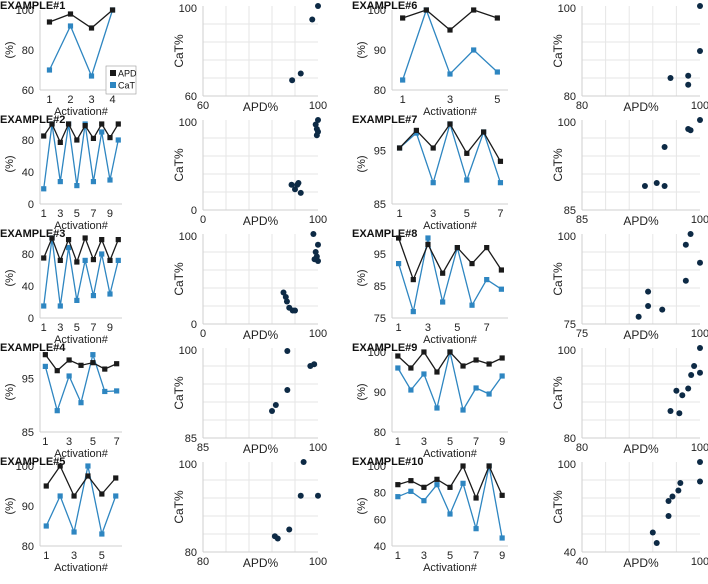 The height and width of the screenshot is (584, 708). What do you see at coordinates (121, 80) in the screenshot?
I see `legend: APD CaT` at bounding box center [121, 80].